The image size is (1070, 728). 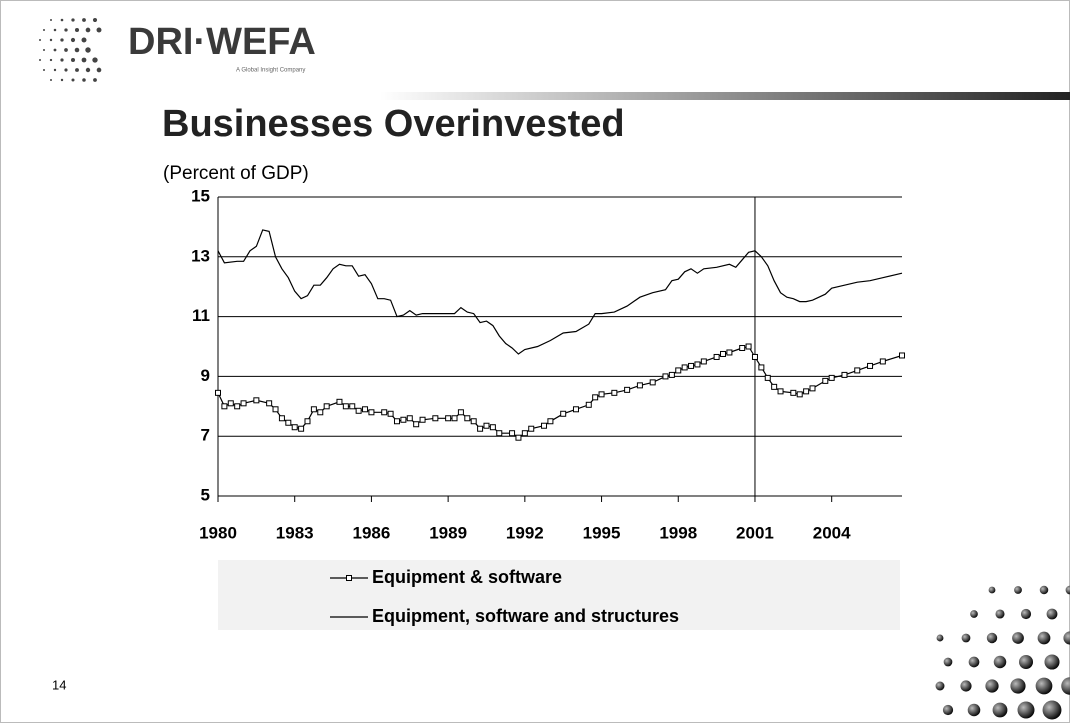 I want to click on x-tick-label: 1983, so click(x=295, y=532).